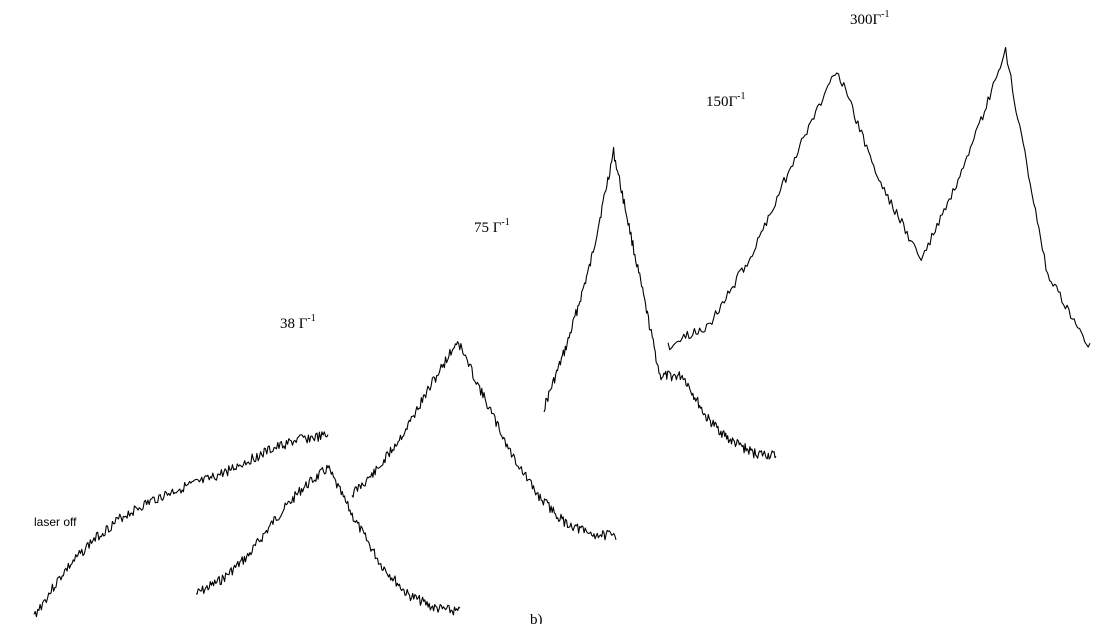  What do you see at coordinates (536, 618) in the screenshot?
I see `panel-label: b)` at bounding box center [536, 618].